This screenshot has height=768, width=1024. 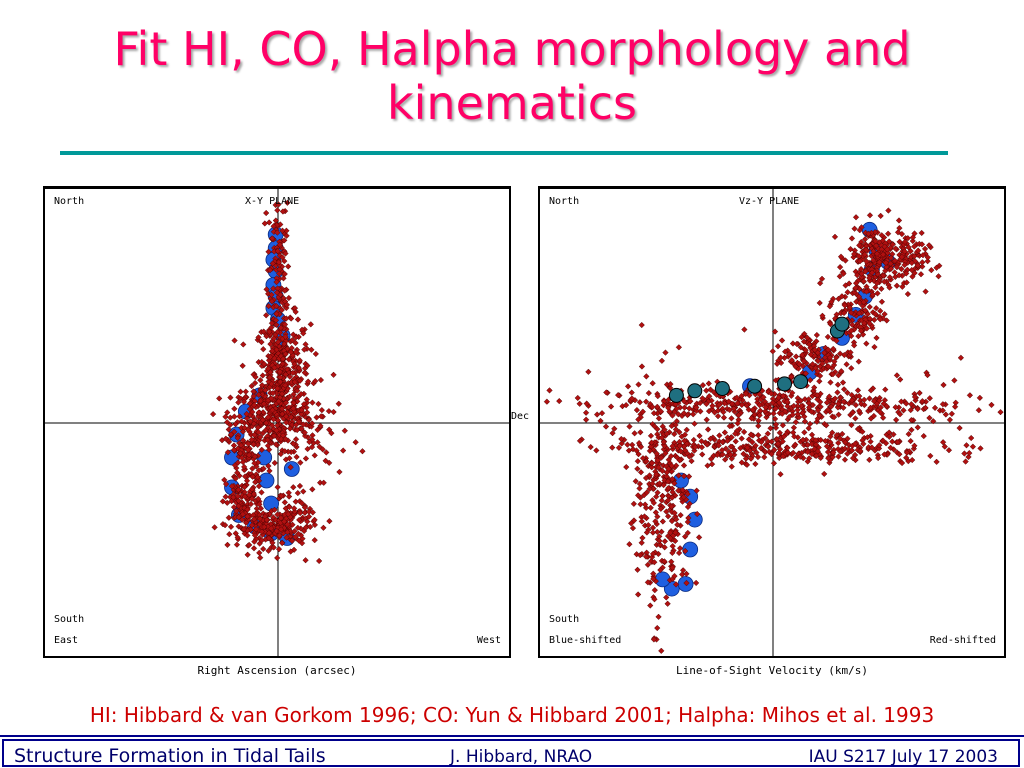 What do you see at coordinates (69, 201) in the screenshot?
I see `corner-north: North` at bounding box center [69, 201].